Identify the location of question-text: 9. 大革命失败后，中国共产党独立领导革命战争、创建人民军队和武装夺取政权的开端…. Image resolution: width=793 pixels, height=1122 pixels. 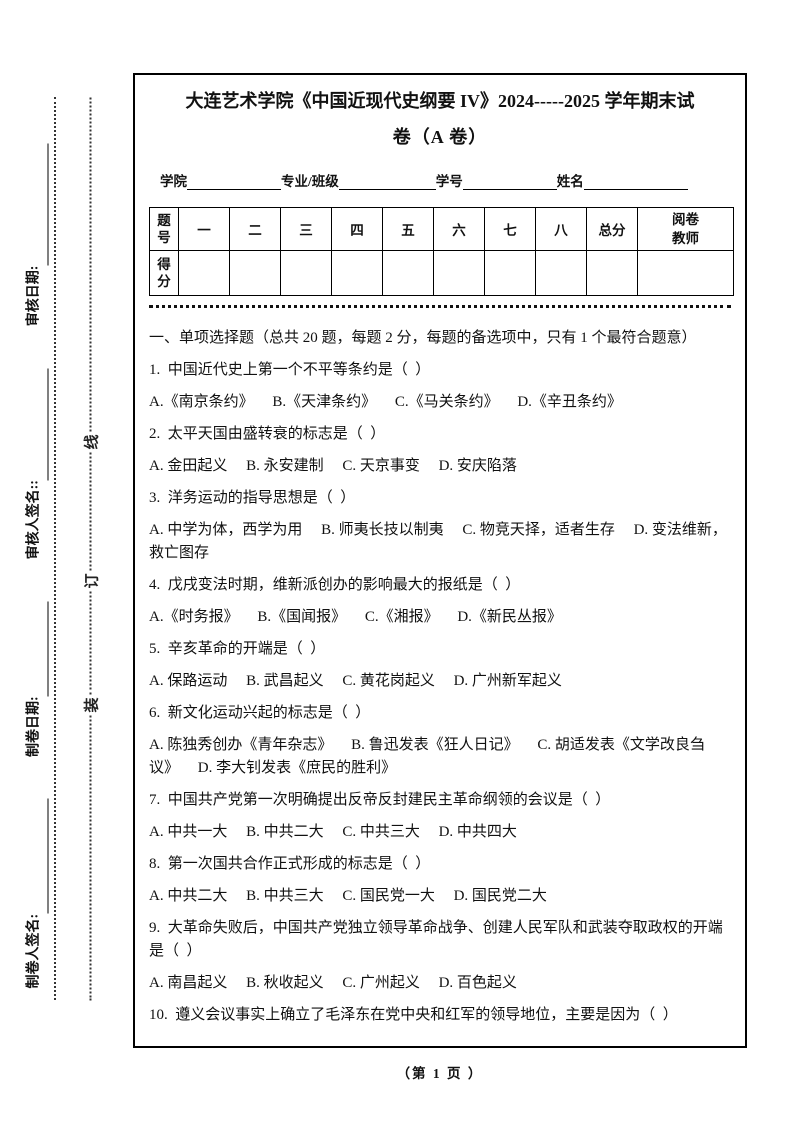
(436, 939).